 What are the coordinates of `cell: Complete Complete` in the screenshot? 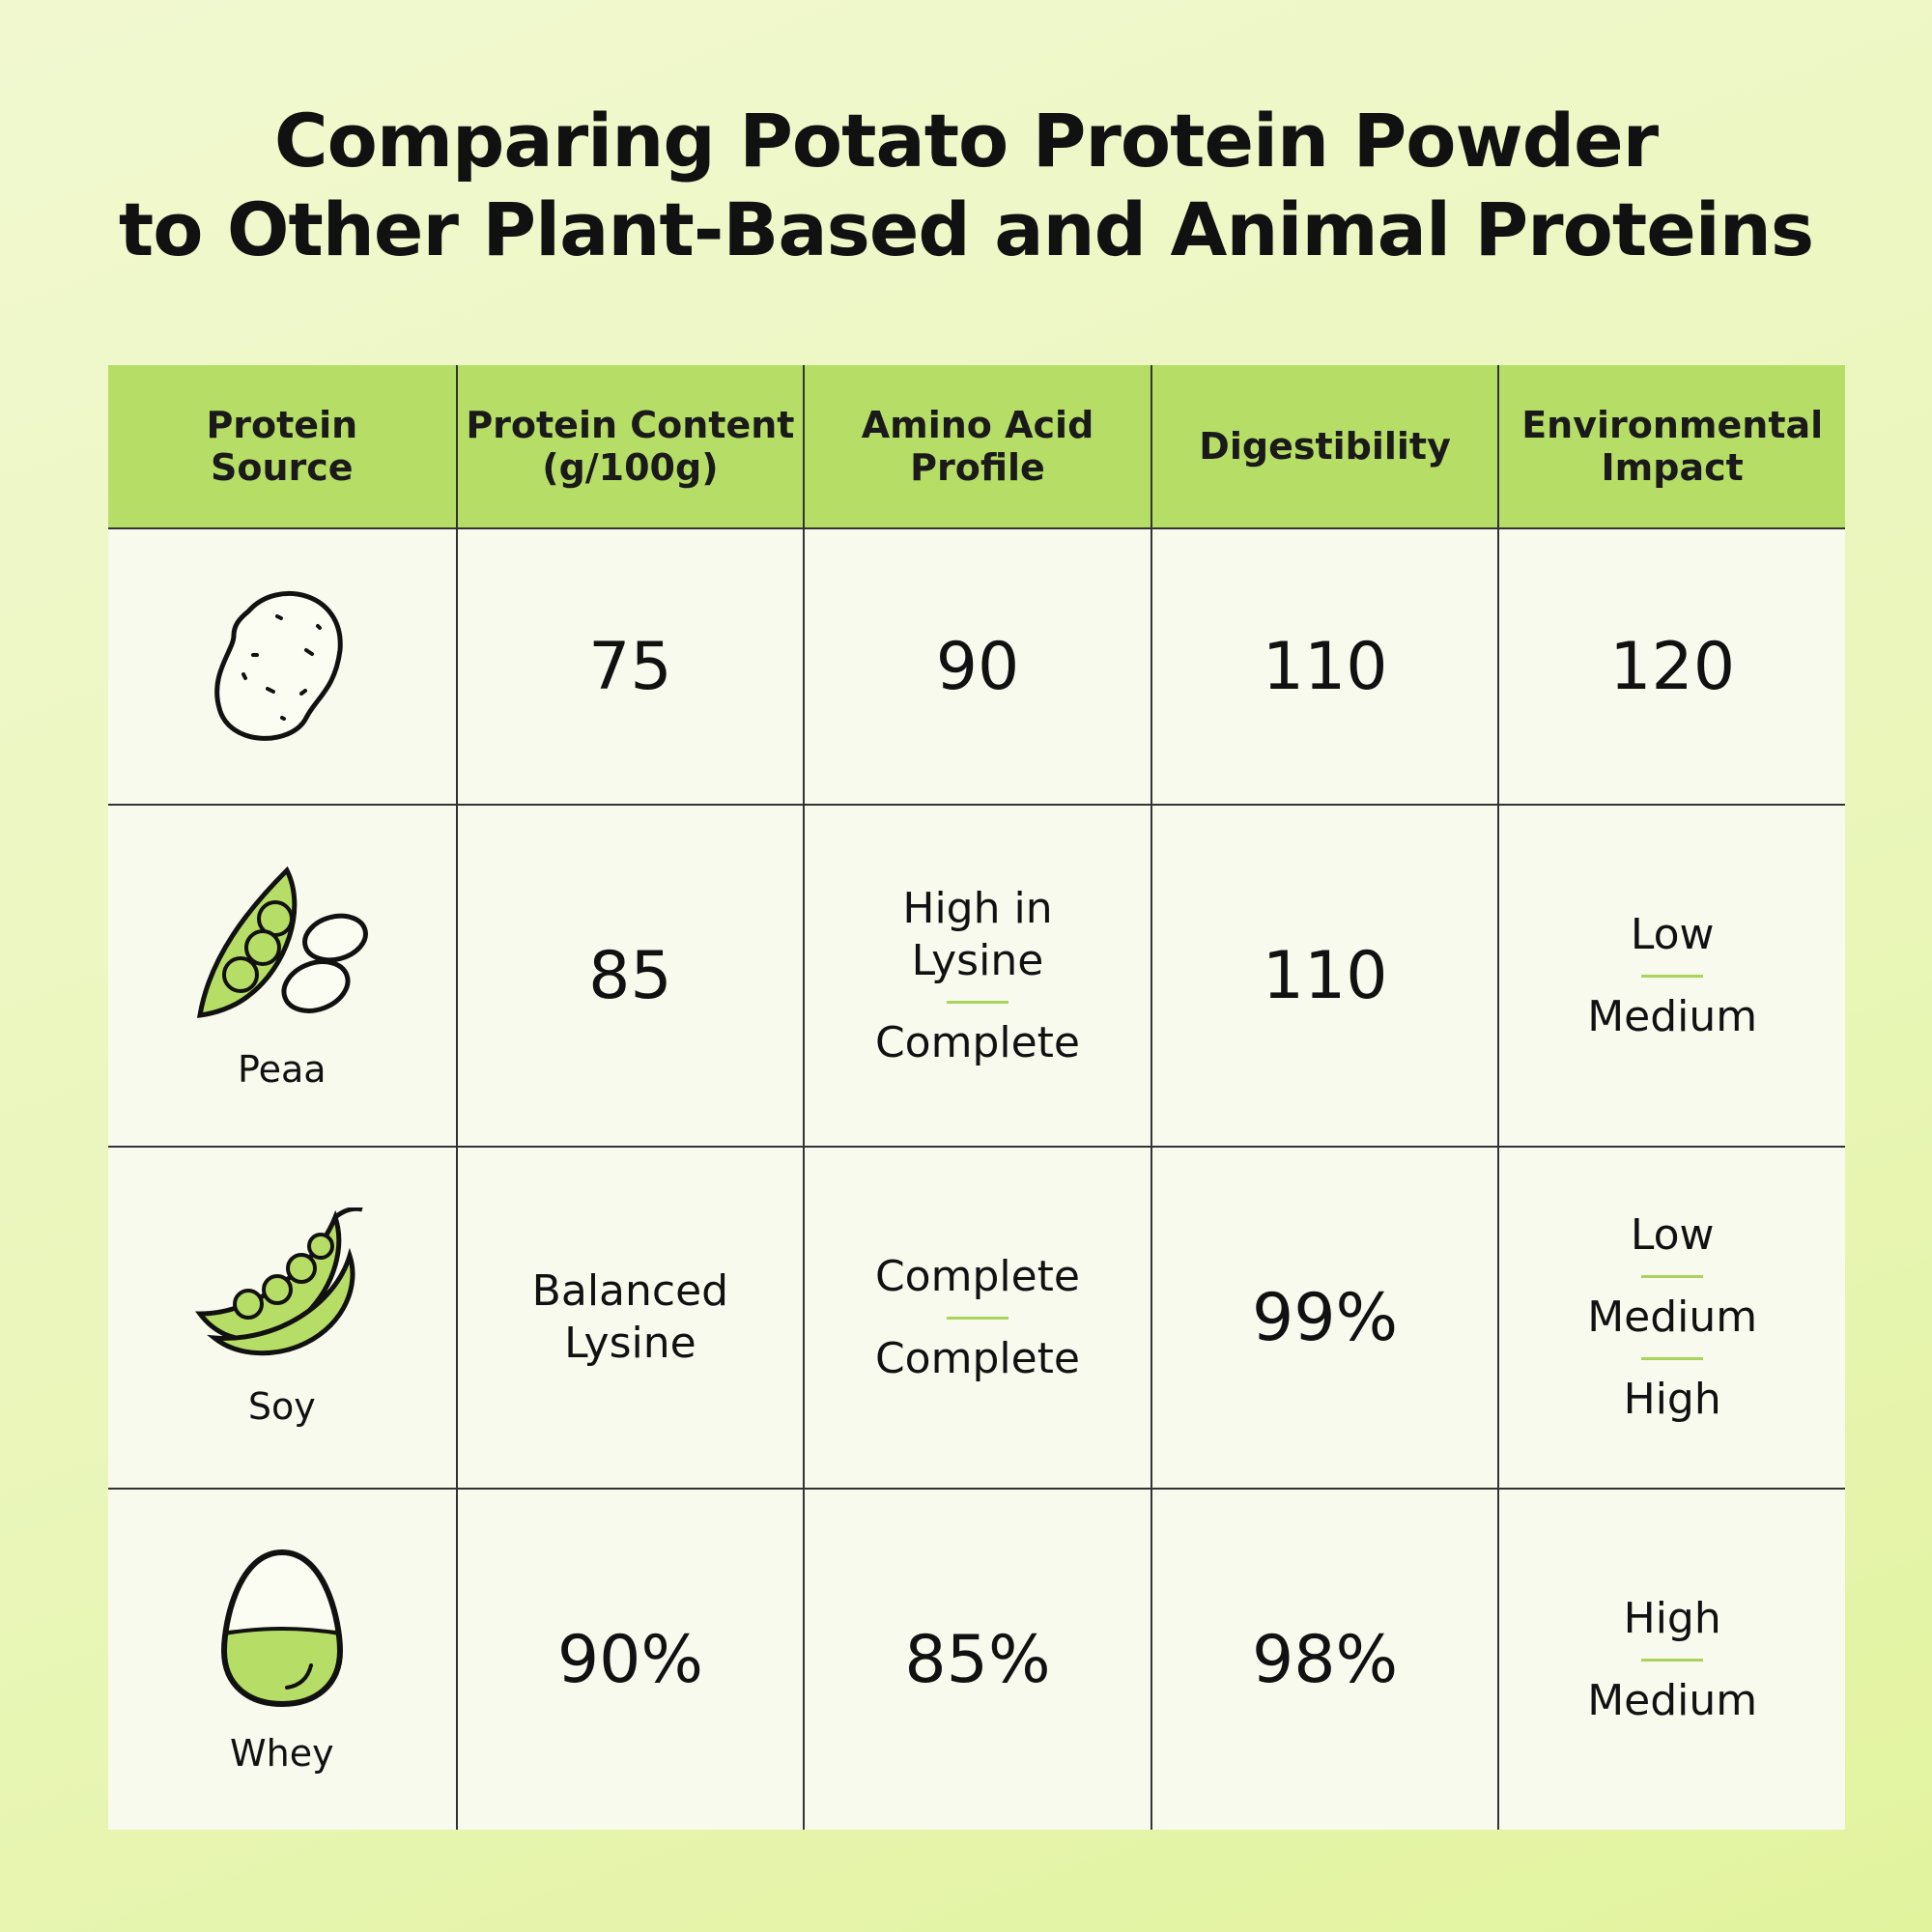 It's located at (977, 1317).